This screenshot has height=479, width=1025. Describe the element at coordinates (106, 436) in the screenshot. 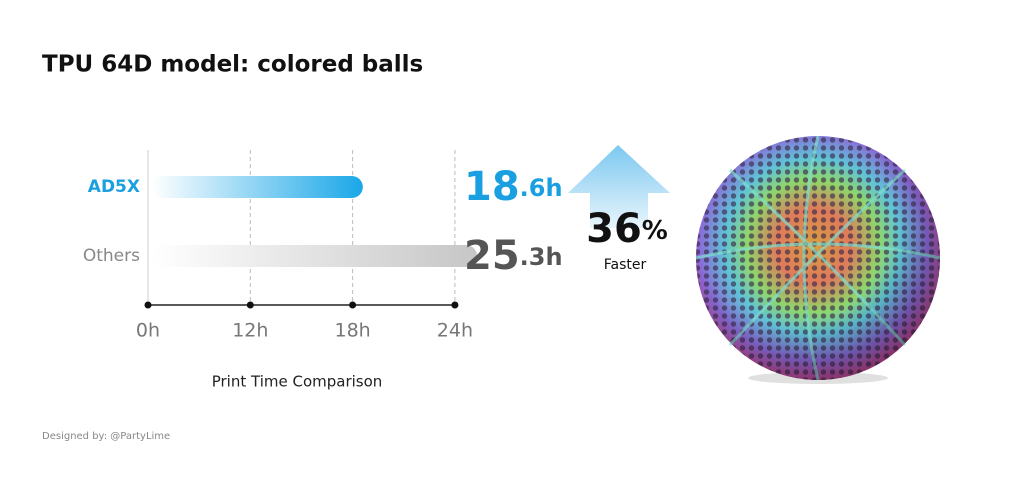

I see `credit: Designed by: @PartyLime` at that location.